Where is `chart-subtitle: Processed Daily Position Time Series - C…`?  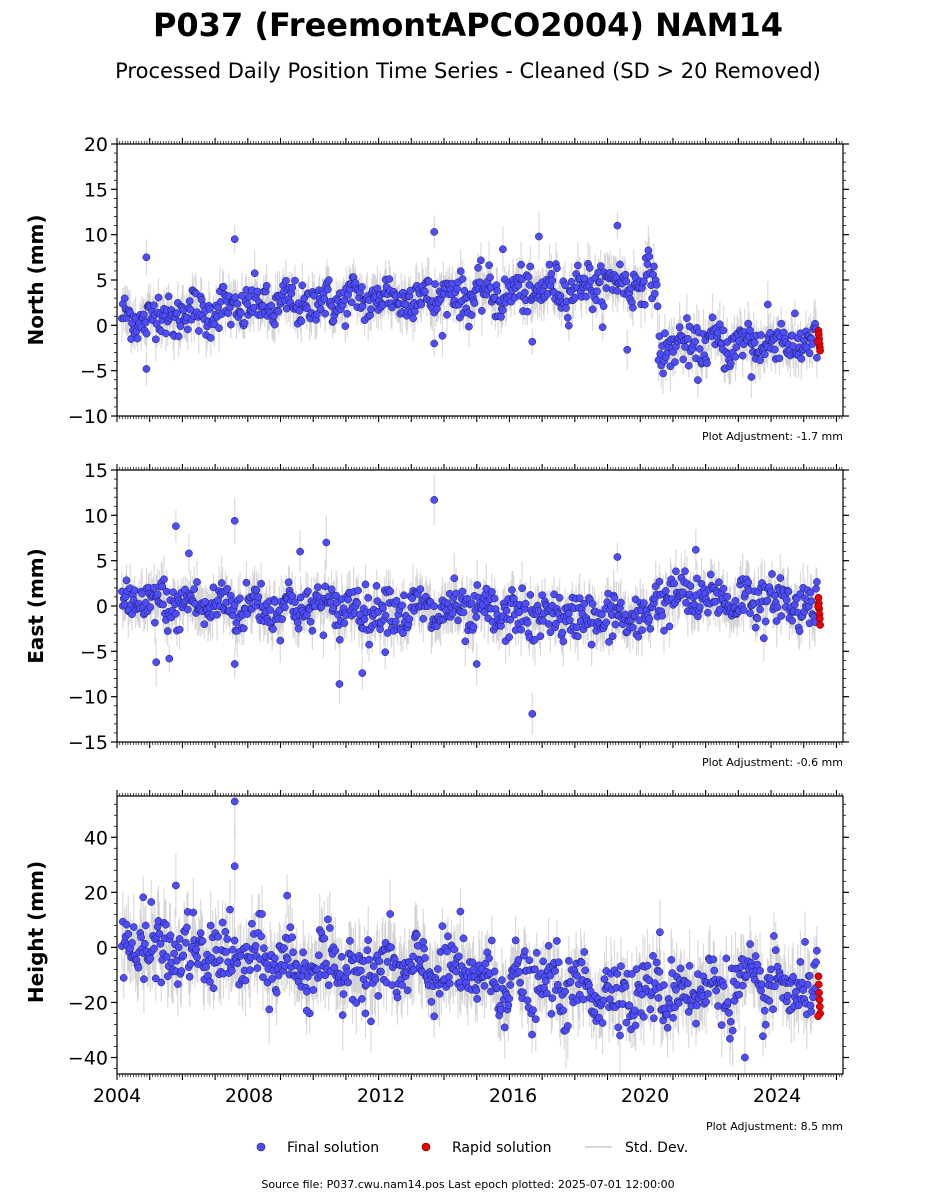 chart-subtitle: Processed Daily Position Time Series - C… is located at coordinates (468, 71).